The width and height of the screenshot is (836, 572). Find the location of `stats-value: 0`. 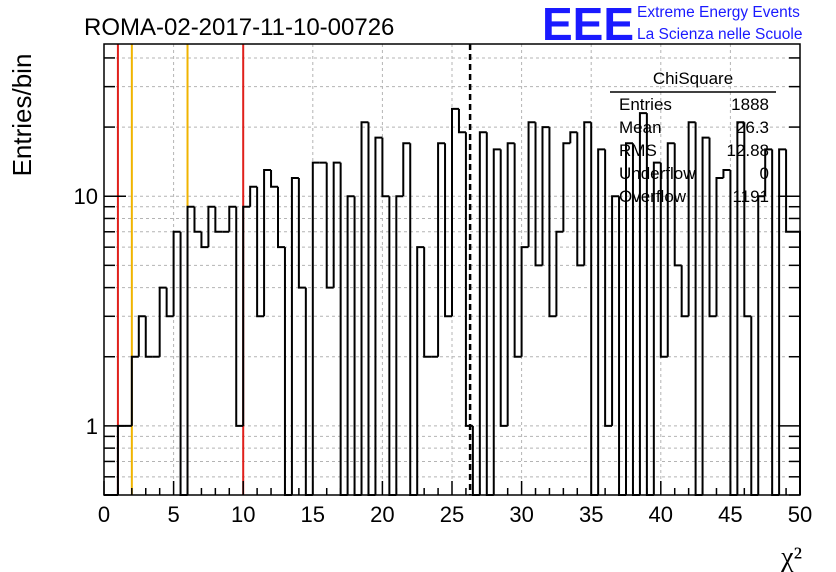

stats-value: 0 is located at coordinates (764, 173).